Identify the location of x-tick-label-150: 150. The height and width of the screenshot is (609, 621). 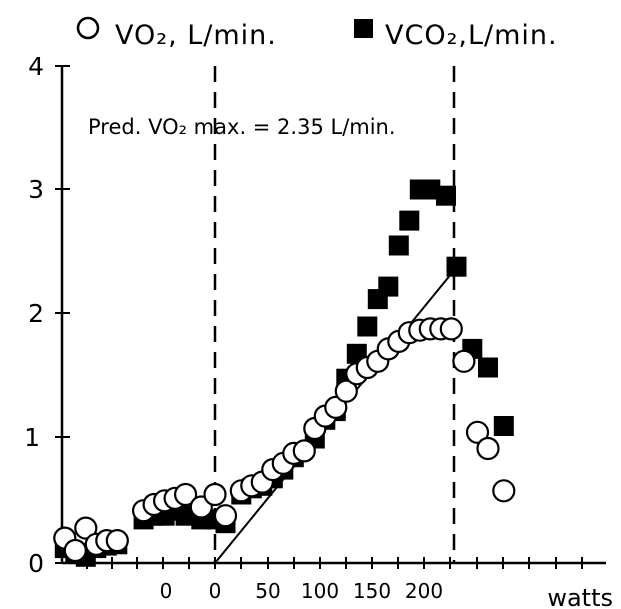
(372, 591).